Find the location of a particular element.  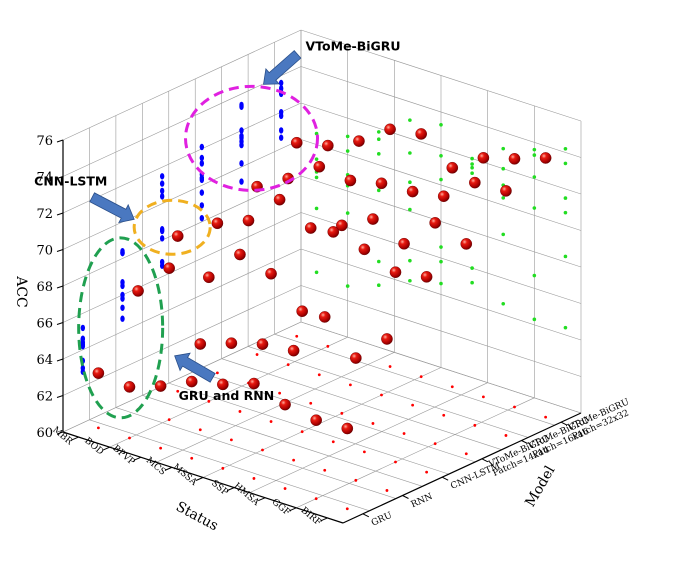

model-tick-label: RNN is located at coordinates (422, 501).